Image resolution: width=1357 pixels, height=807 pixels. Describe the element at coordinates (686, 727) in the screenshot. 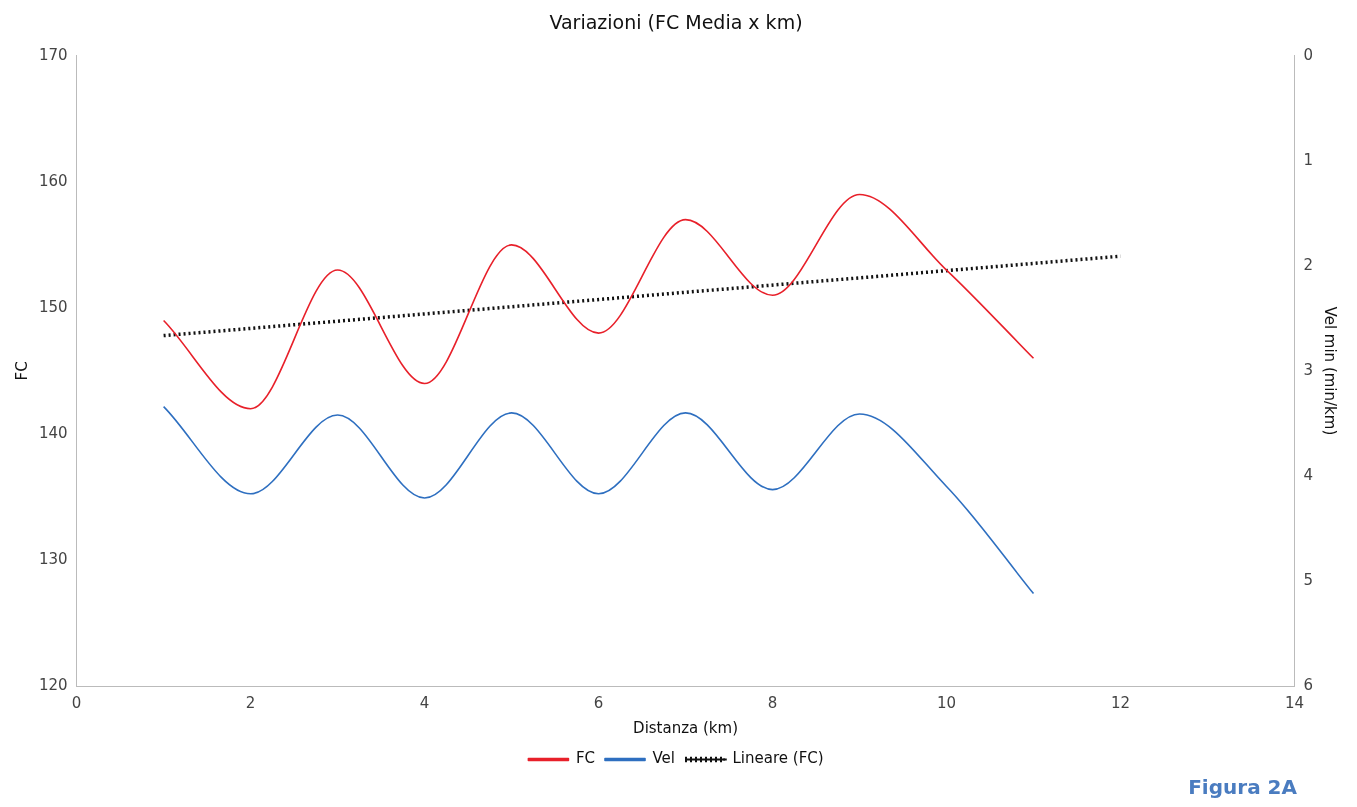

I see `x-axis-title: Distanza (km)` at that location.